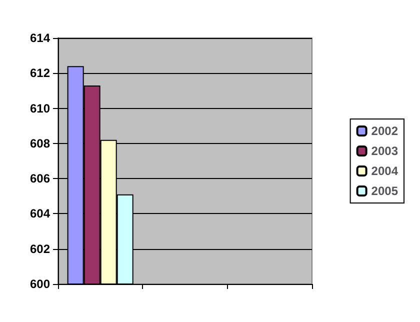  Describe the element at coordinates (40, 179) in the screenshot. I see `y-tick-label: 606` at that location.